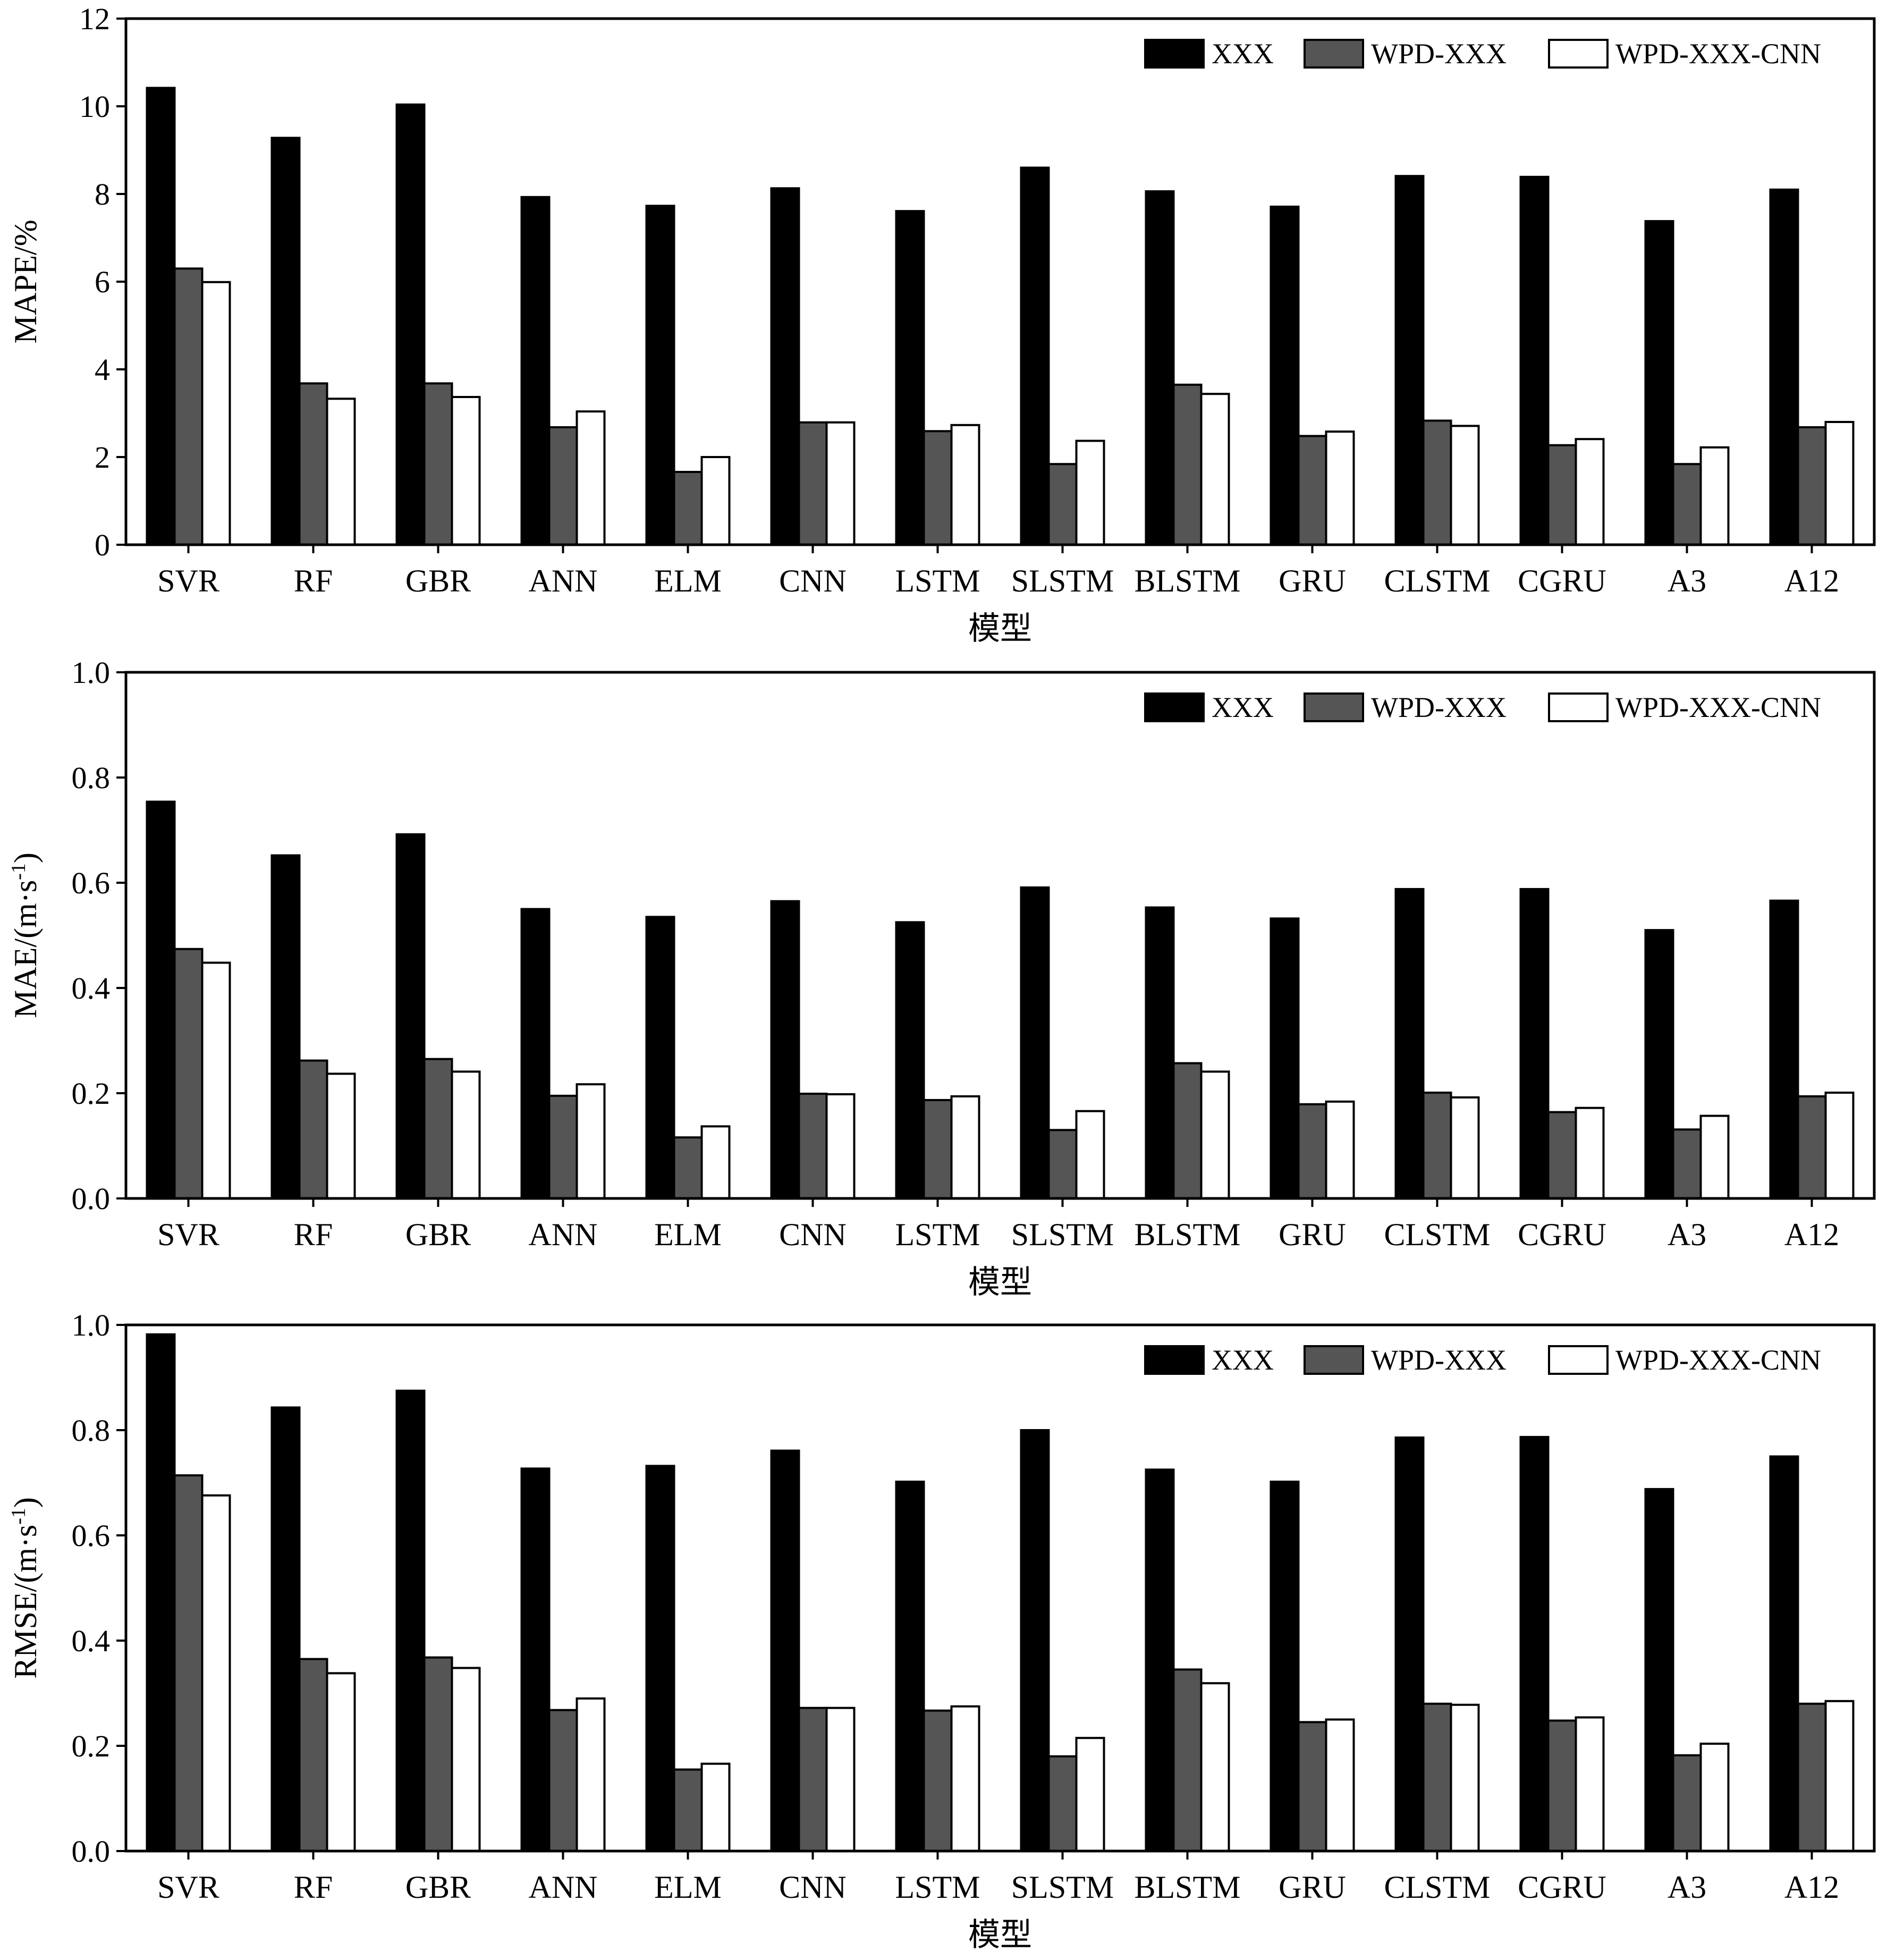  What do you see at coordinates (1174, 707) in the screenshot?
I see `legend-swatch-xxx` at bounding box center [1174, 707].